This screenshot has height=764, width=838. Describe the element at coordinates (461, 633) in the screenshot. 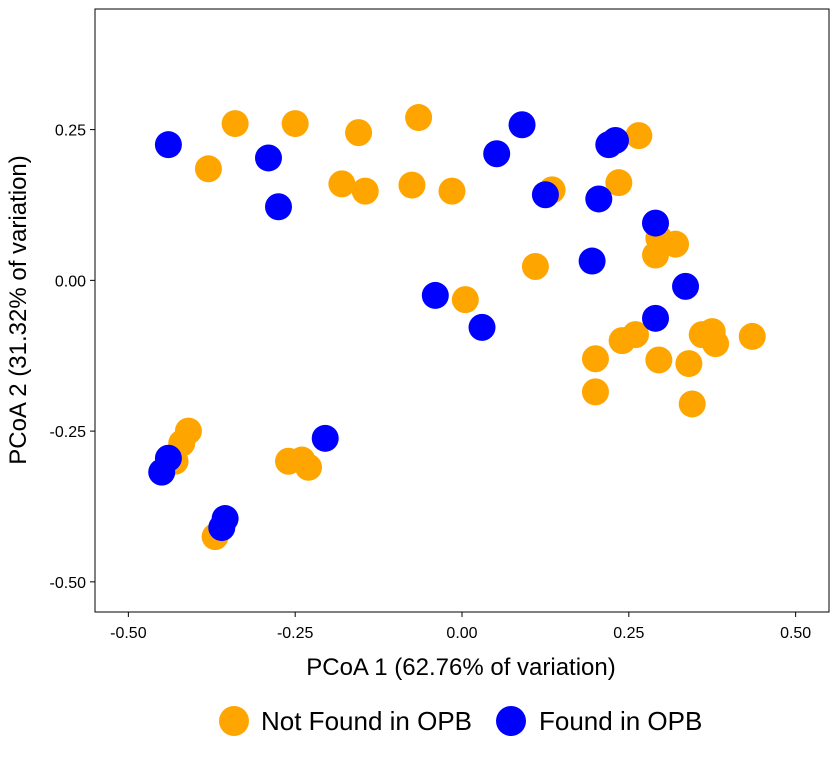

I see `x-tick-label: 0.00` at that location.